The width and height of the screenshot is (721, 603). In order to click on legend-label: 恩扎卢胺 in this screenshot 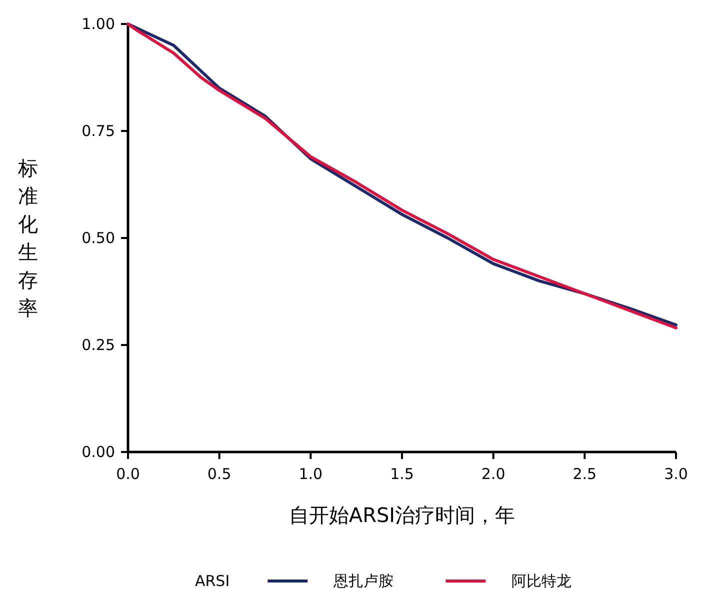, I will do `click(363, 581)`.